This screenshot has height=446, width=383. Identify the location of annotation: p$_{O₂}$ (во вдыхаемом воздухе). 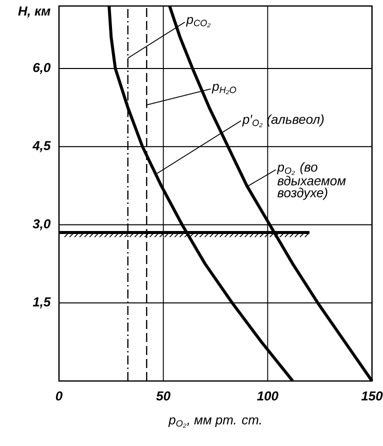
(311, 181).